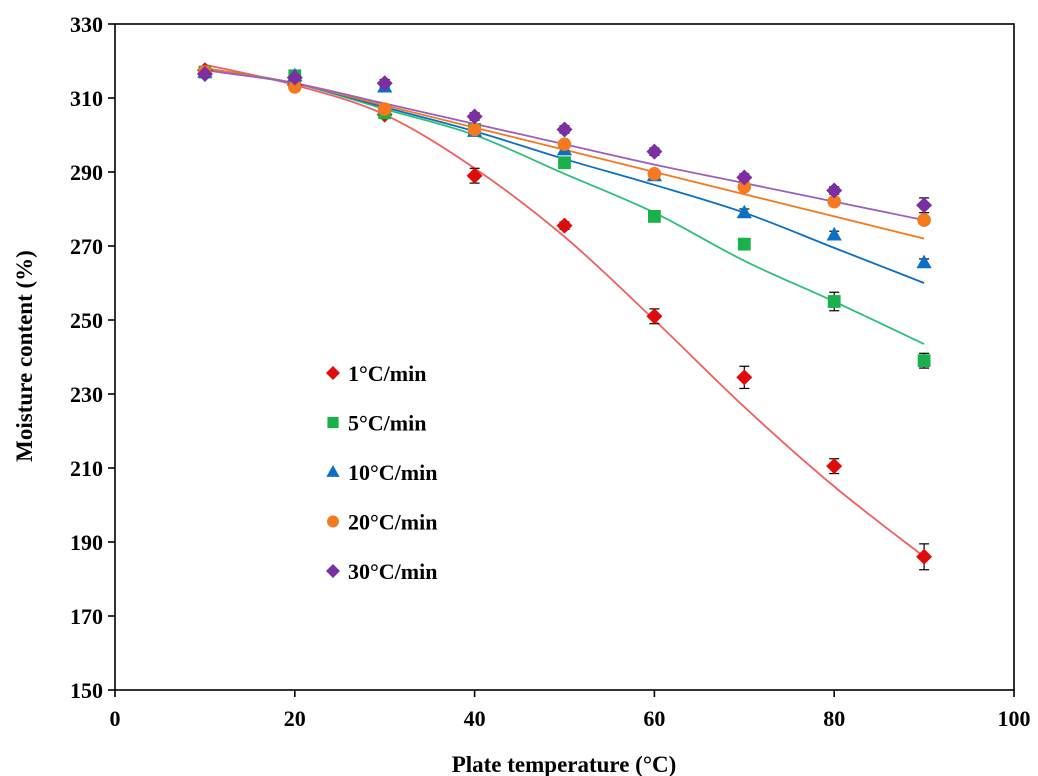 The height and width of the screenshot is (776, 1038). Describe the element at coordinates (86, 542) in the screenshot. I see `y-tick-label: 190` at that location.